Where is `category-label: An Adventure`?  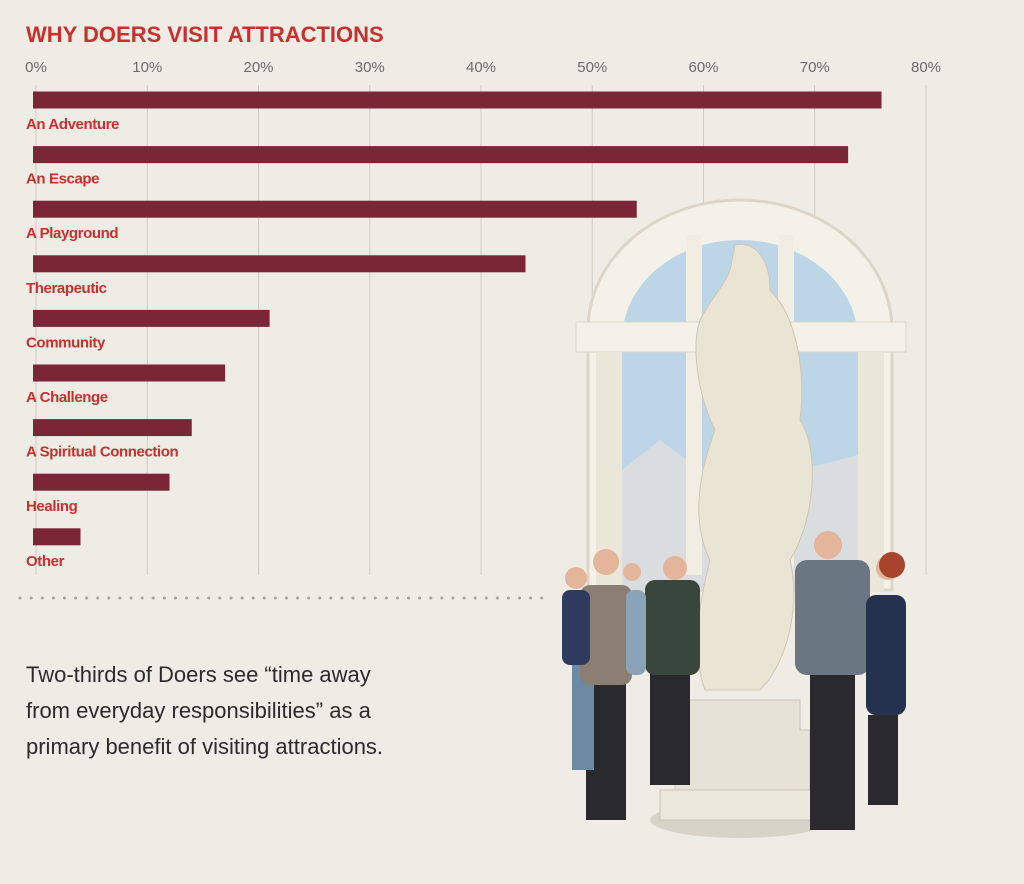 category-label: An Adventure is located at coordinates (72, 124).